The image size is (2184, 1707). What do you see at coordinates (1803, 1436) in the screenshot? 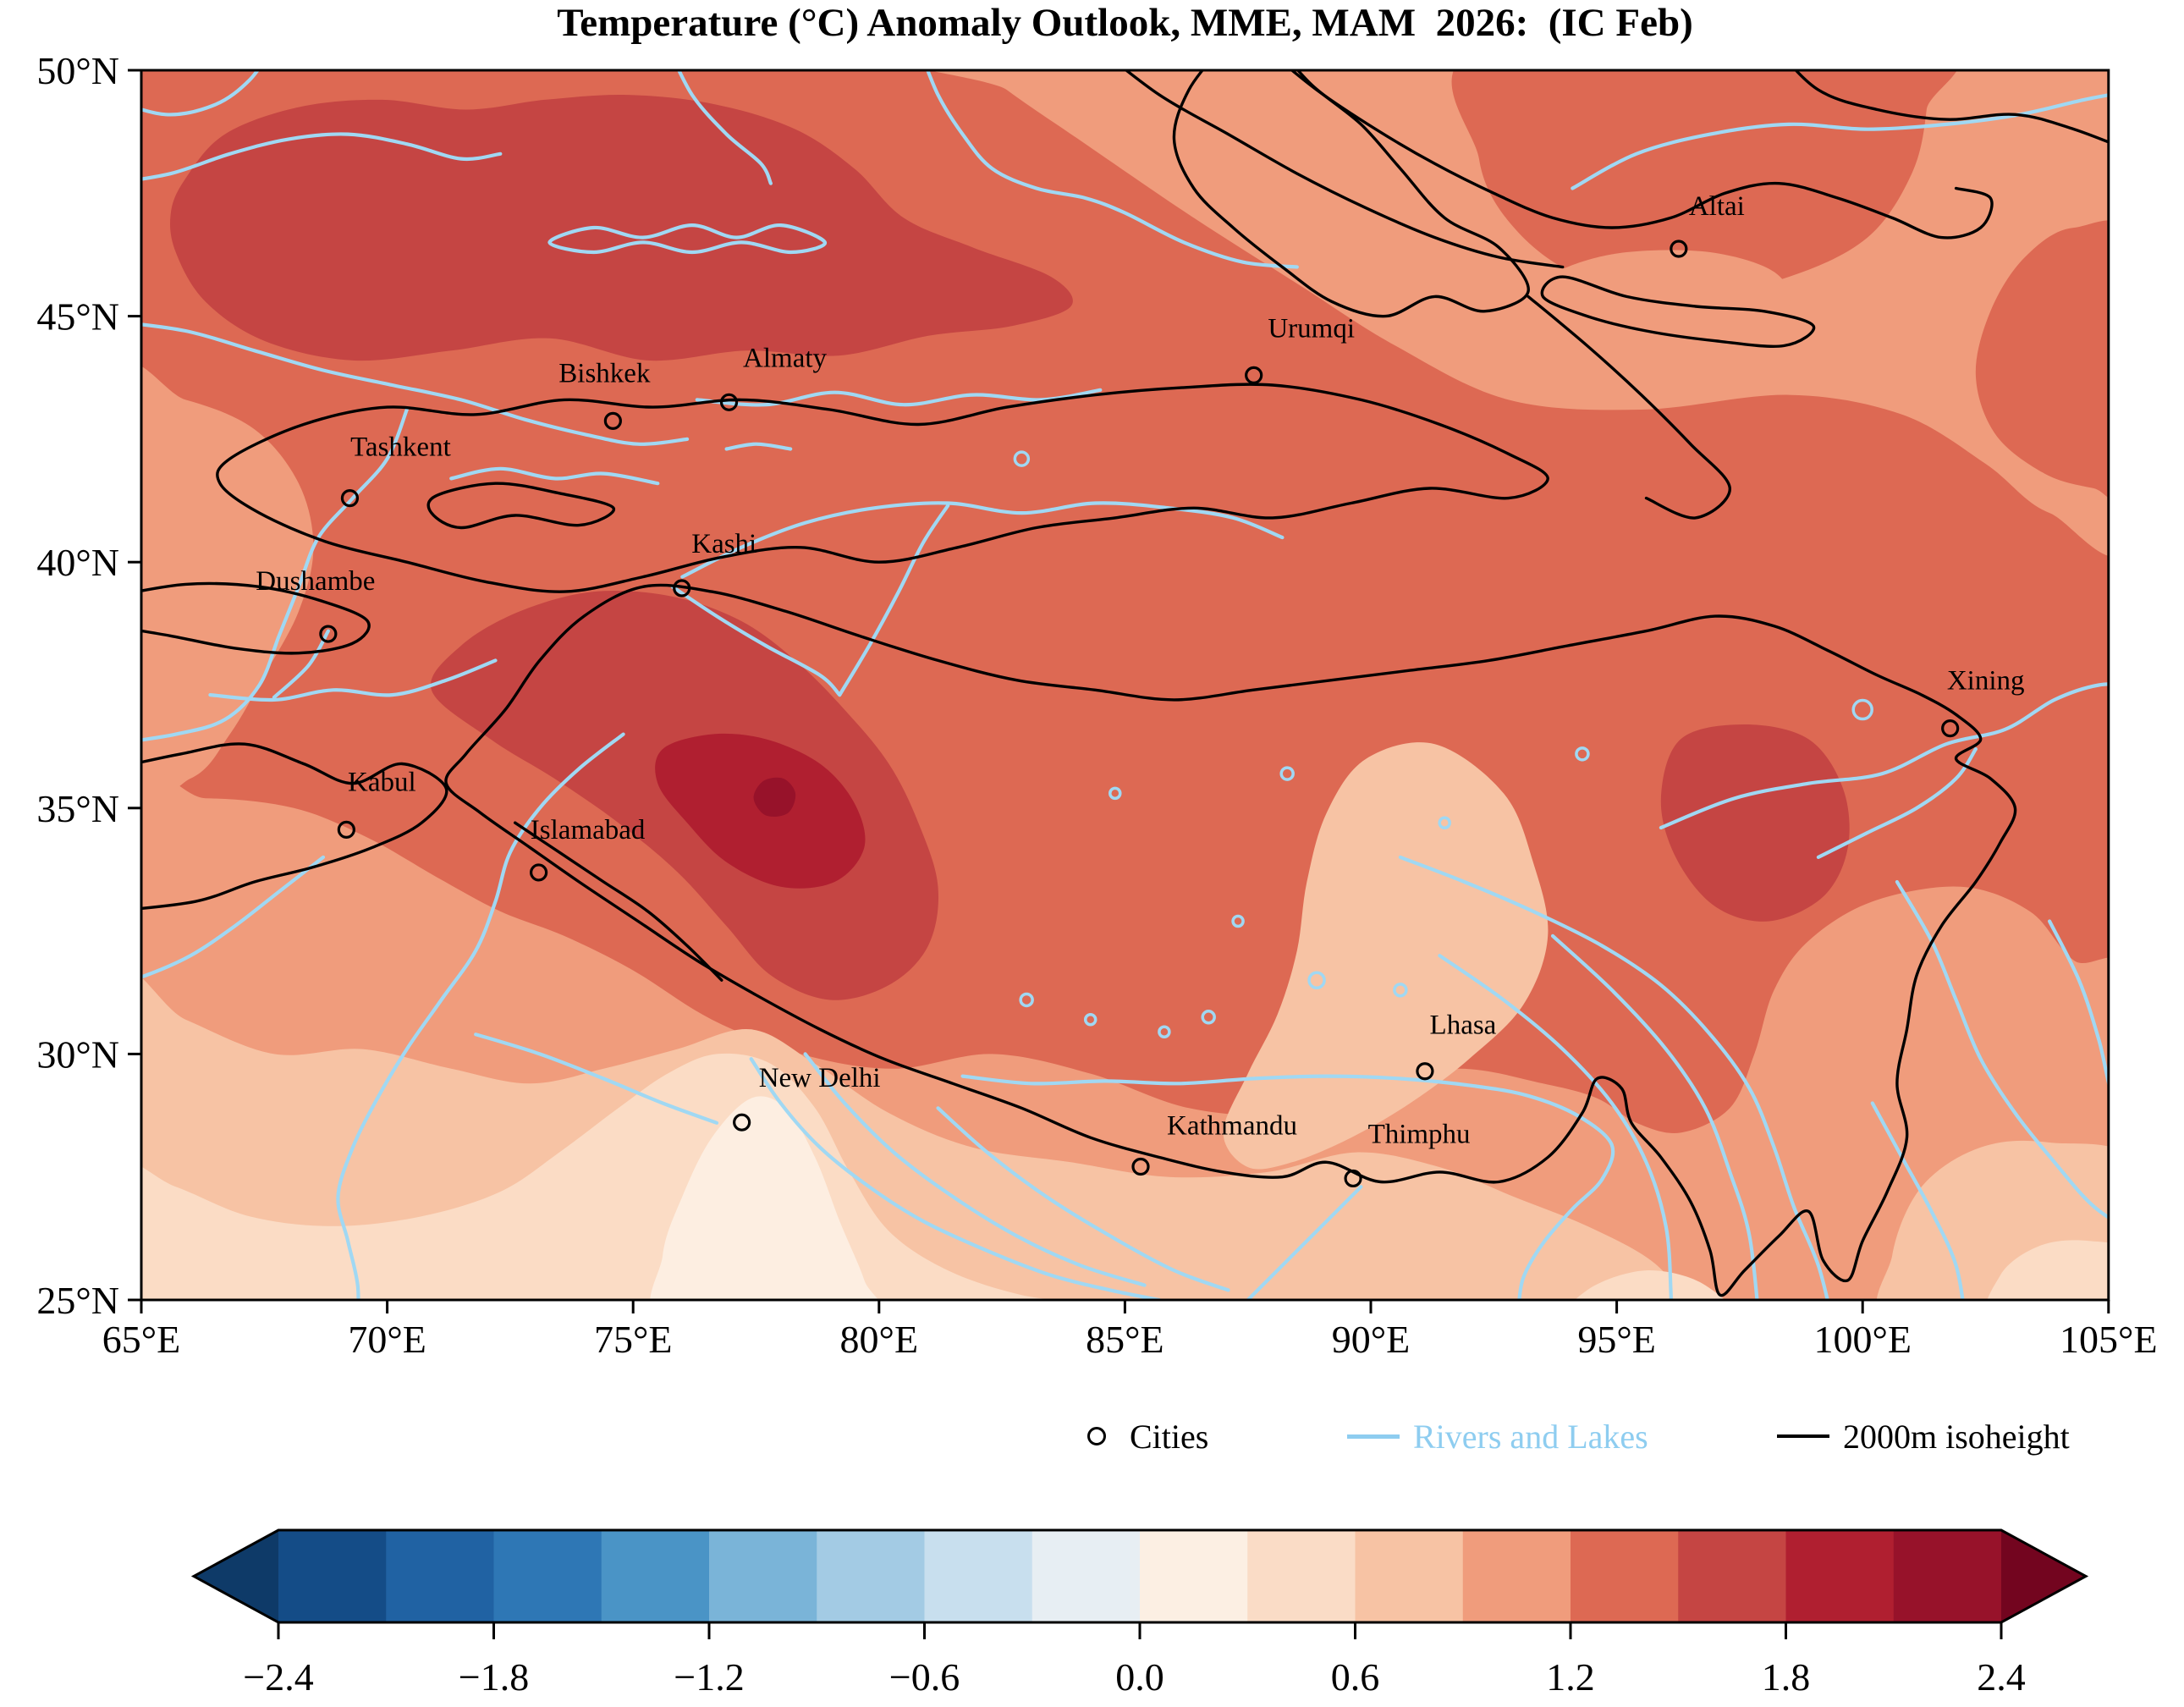
I see `isoheight-line-icon` at bounding box center [1803, 1436].